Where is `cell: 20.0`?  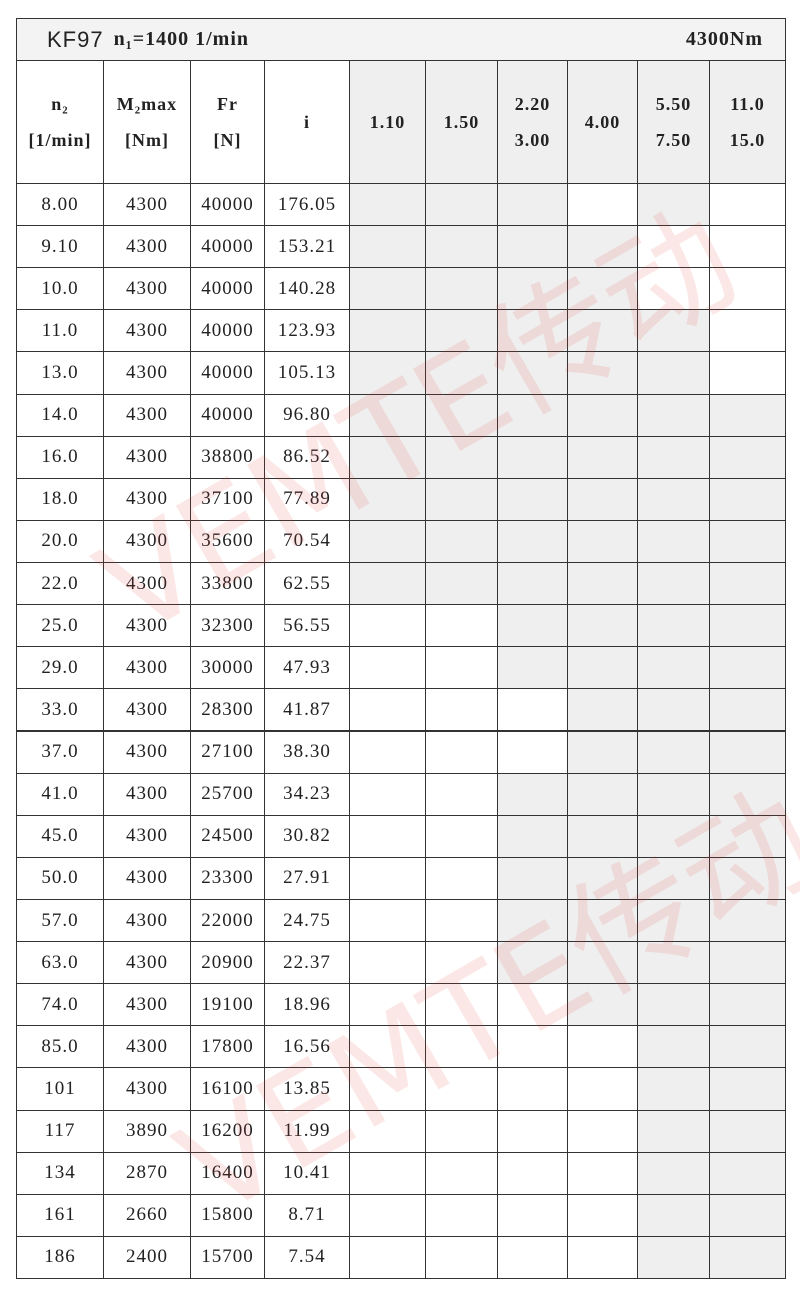
cell: 20.0 is located at coordinates (60, 541).